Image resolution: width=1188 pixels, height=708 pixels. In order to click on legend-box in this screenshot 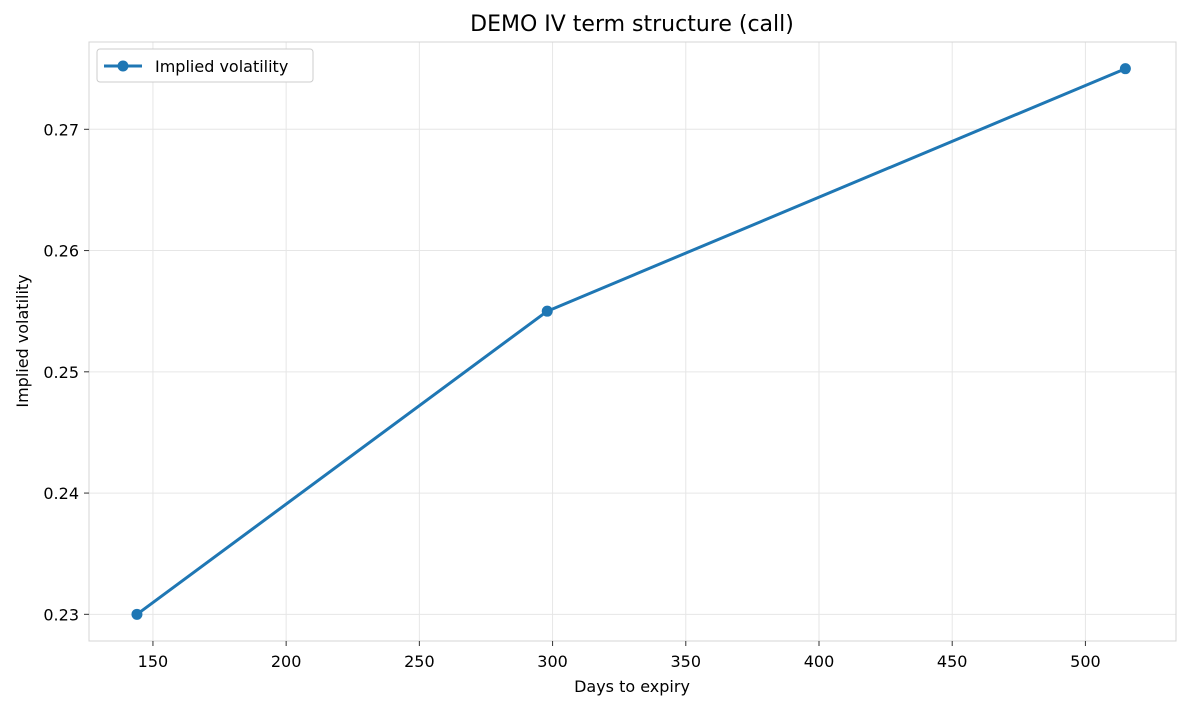, I will do `click(205, 65)`.